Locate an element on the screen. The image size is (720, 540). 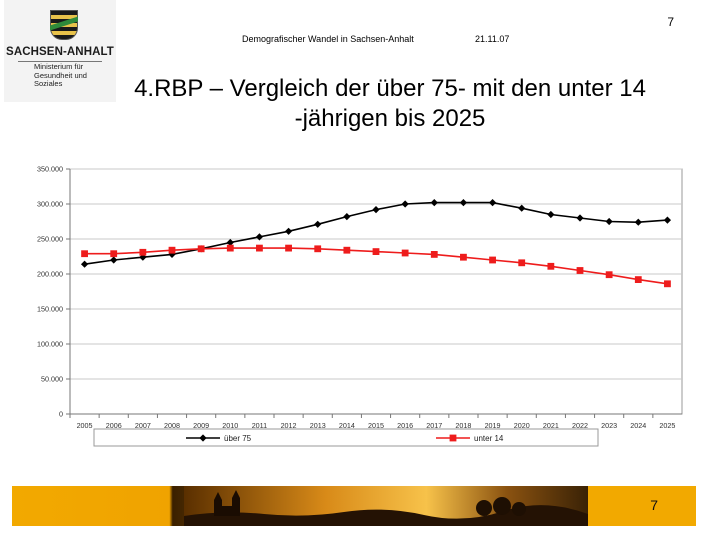
header-subject: Demografischer Wandel in Sachsen-Anhalt is located at coordinates (328, 39).